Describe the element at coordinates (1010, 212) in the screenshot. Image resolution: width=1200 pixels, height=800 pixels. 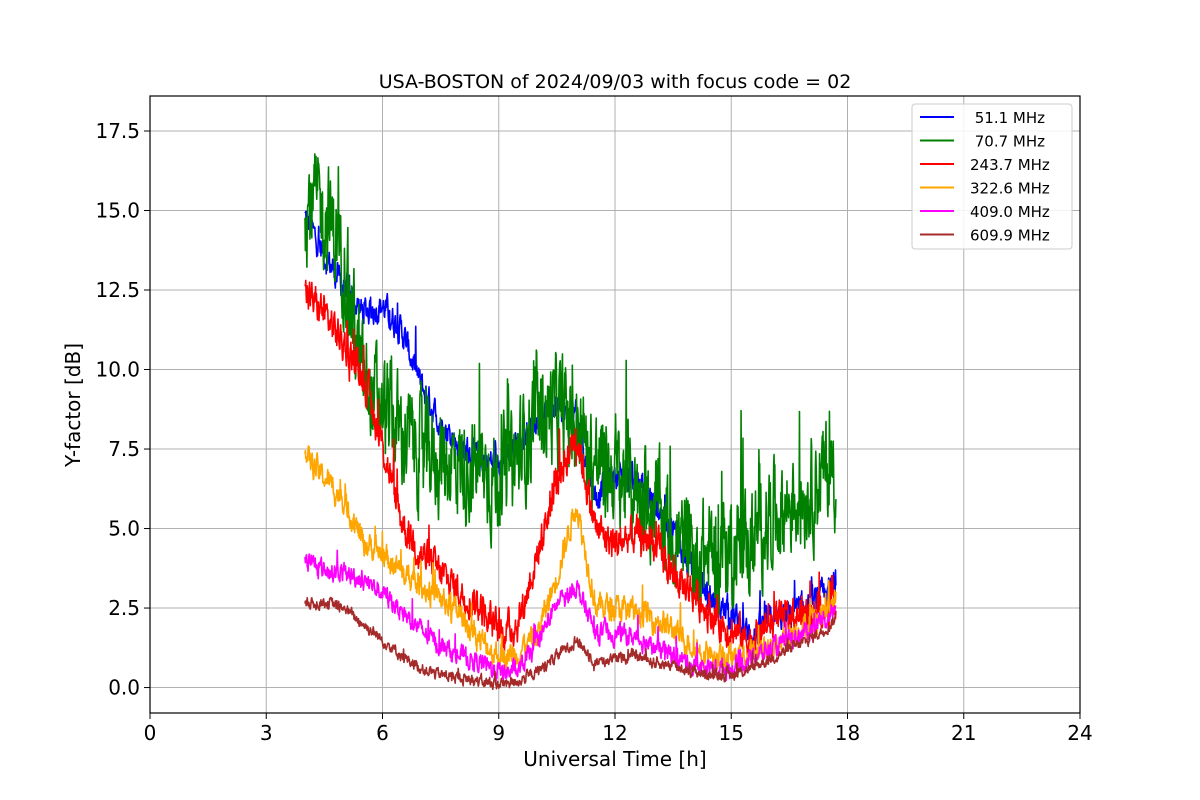
I see `legend-label: 409.0 MHz` at that location.